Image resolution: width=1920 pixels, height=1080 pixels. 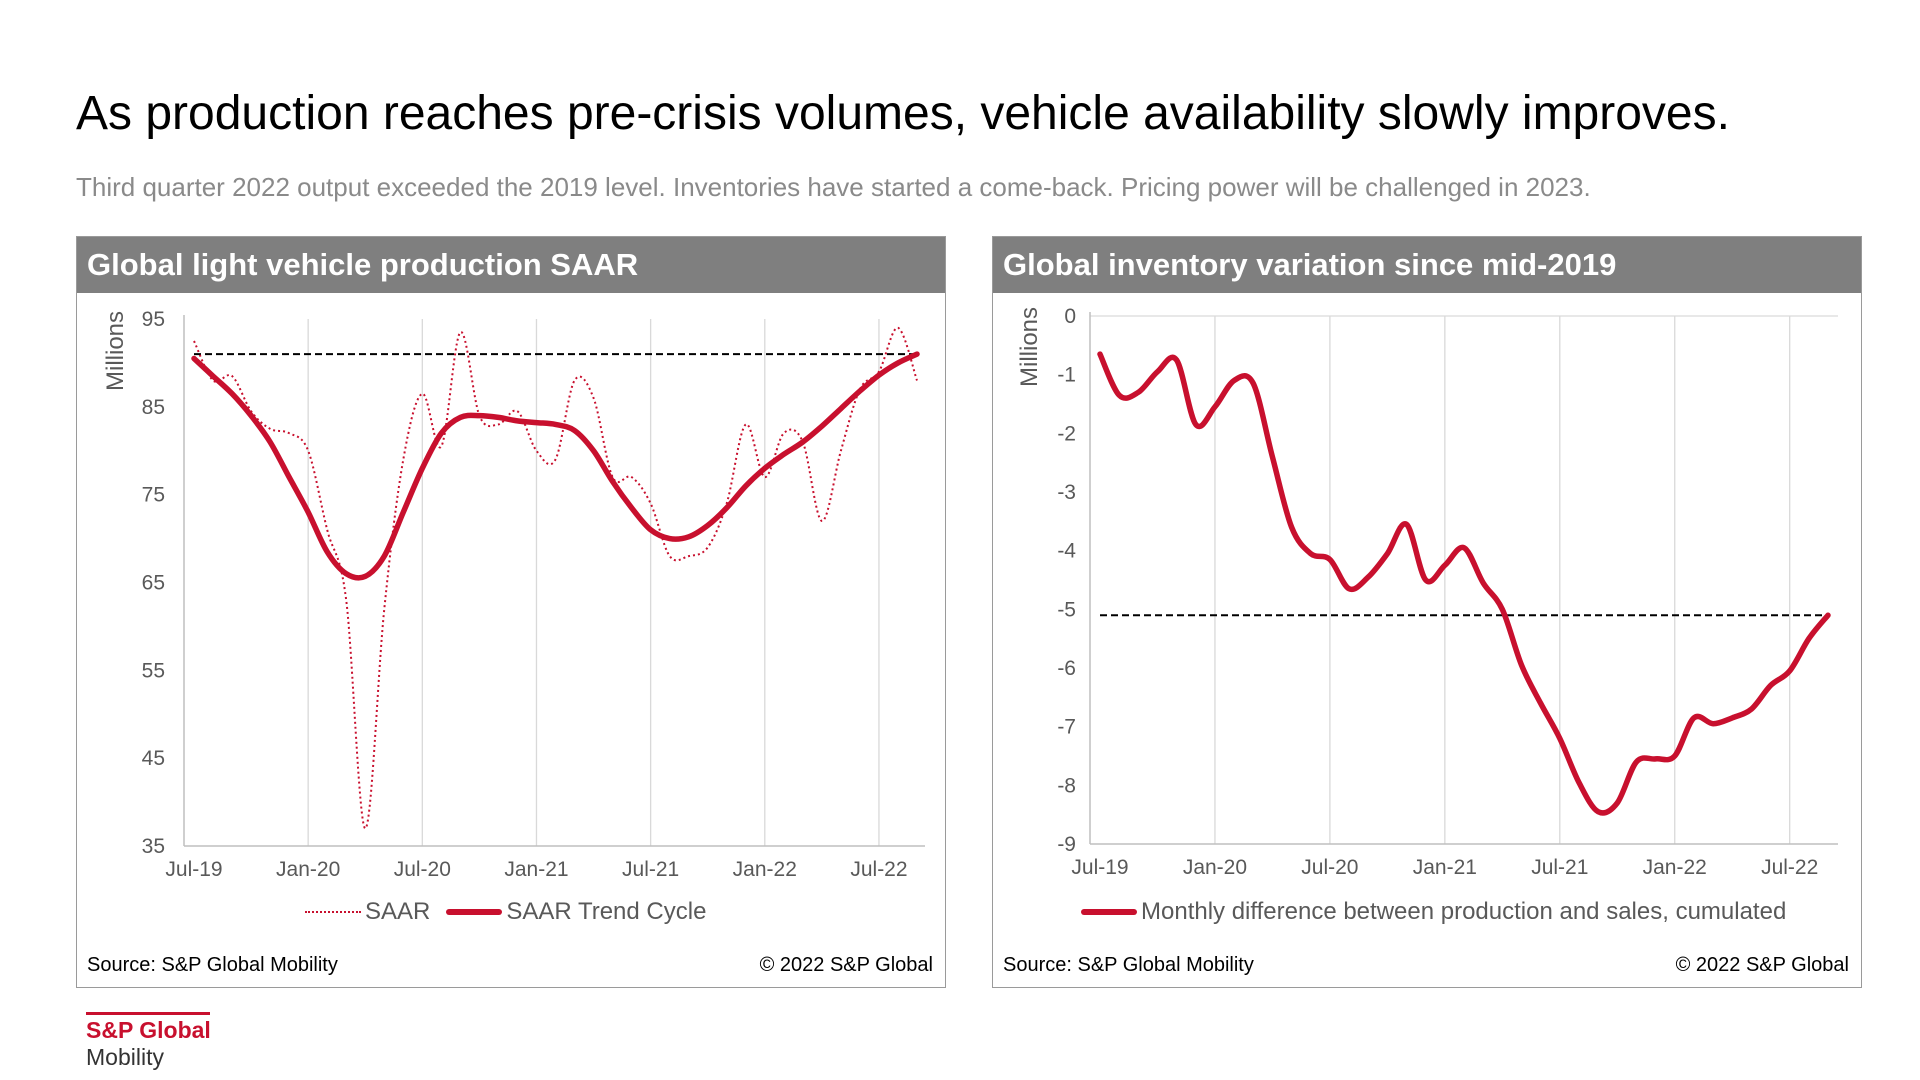 What do you see at coordinates (125, 1057) in the screenshot?
I see `logo-subbrand: Mobility` at bounding box center [125, 1057].